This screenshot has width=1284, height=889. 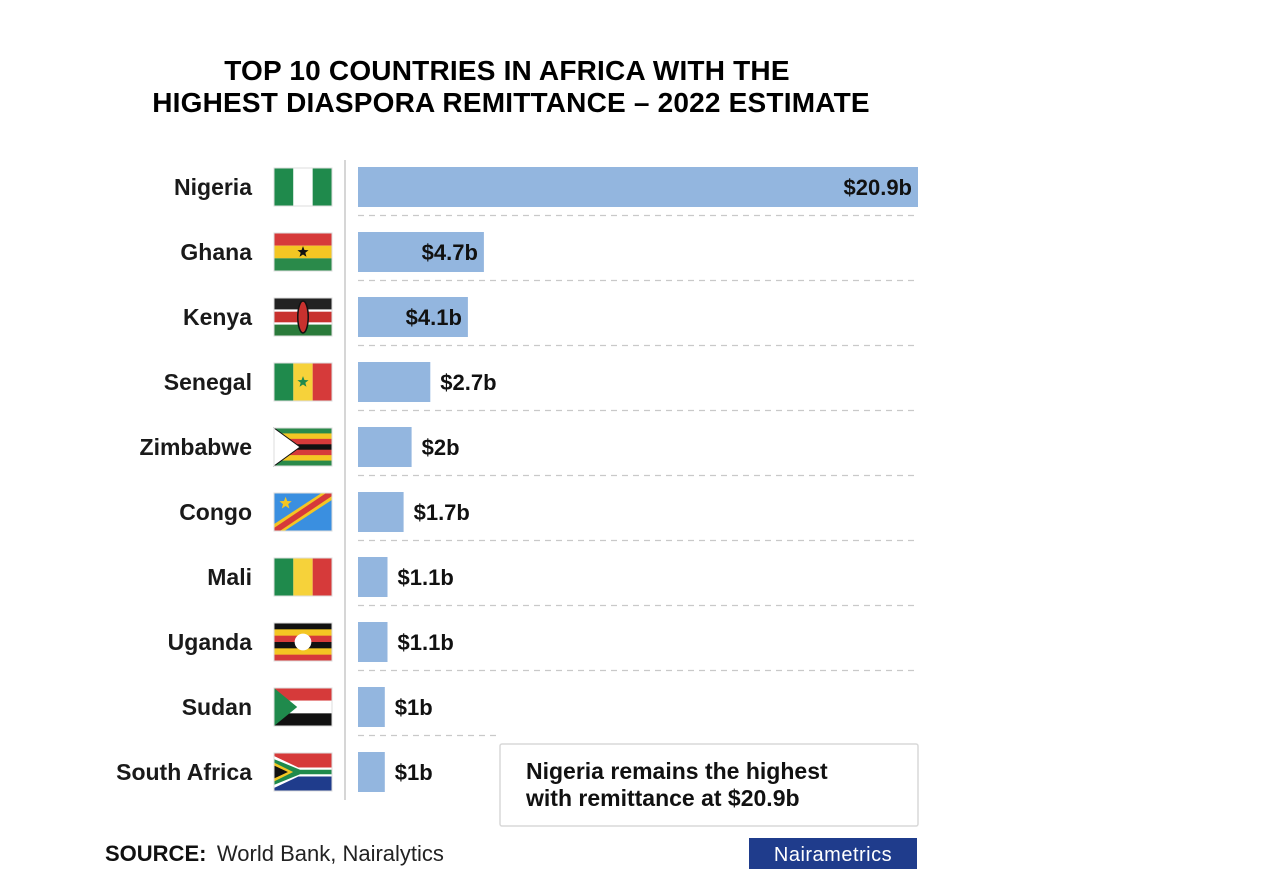 What do you see at coordinates (638, 187) in the screenshot?
I see `bar-nigeria` at bounding box center [638, 187].